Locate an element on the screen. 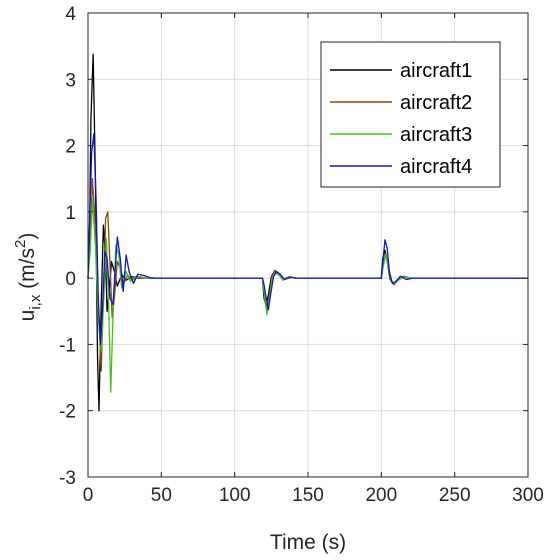  legend-label-aircraft3: aircraft3 is located at coordinates (436, 135).